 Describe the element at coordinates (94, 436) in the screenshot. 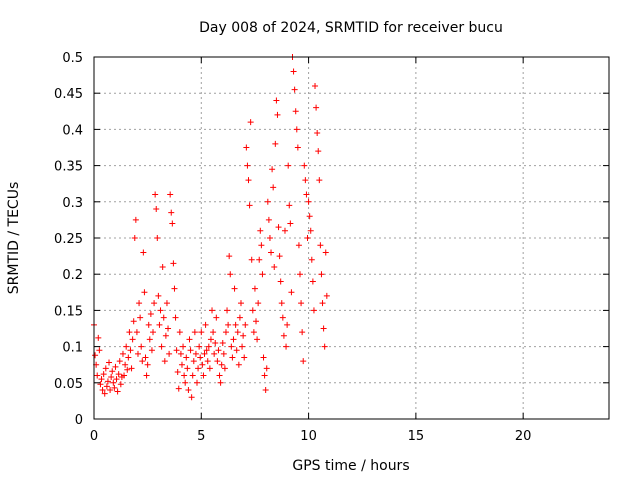

I see `x-tick-label: 0` at that location.